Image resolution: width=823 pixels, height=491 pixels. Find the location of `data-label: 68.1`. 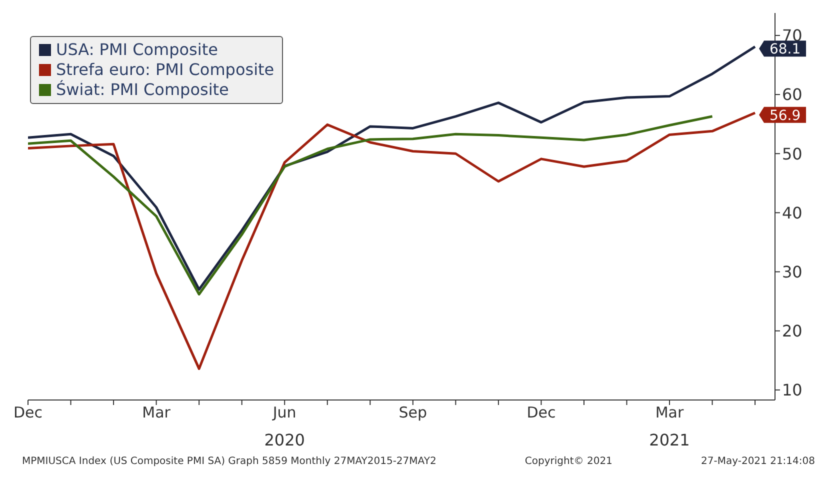

data-label: 68.1 is located at coordinates (785, 50).